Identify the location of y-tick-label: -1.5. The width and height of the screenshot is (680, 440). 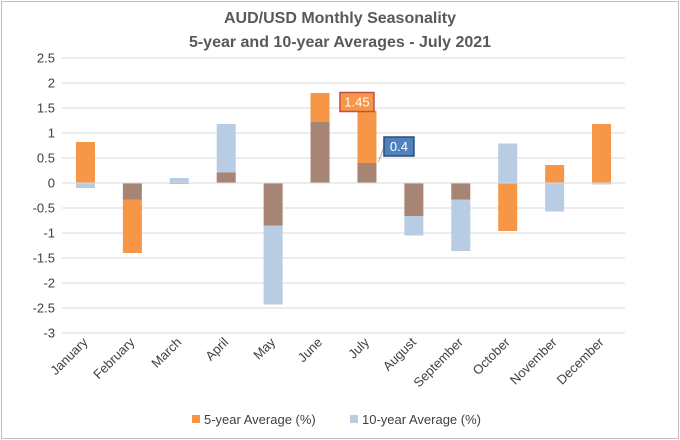
(44, 258).